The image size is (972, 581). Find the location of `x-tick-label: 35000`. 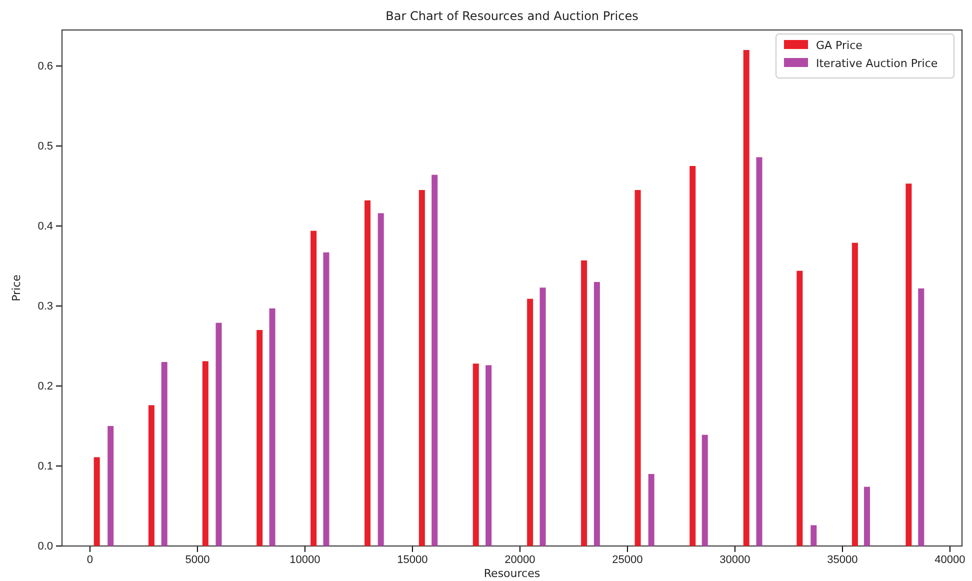

x-tick-label: 35000 is located at coordinates (842, 560).